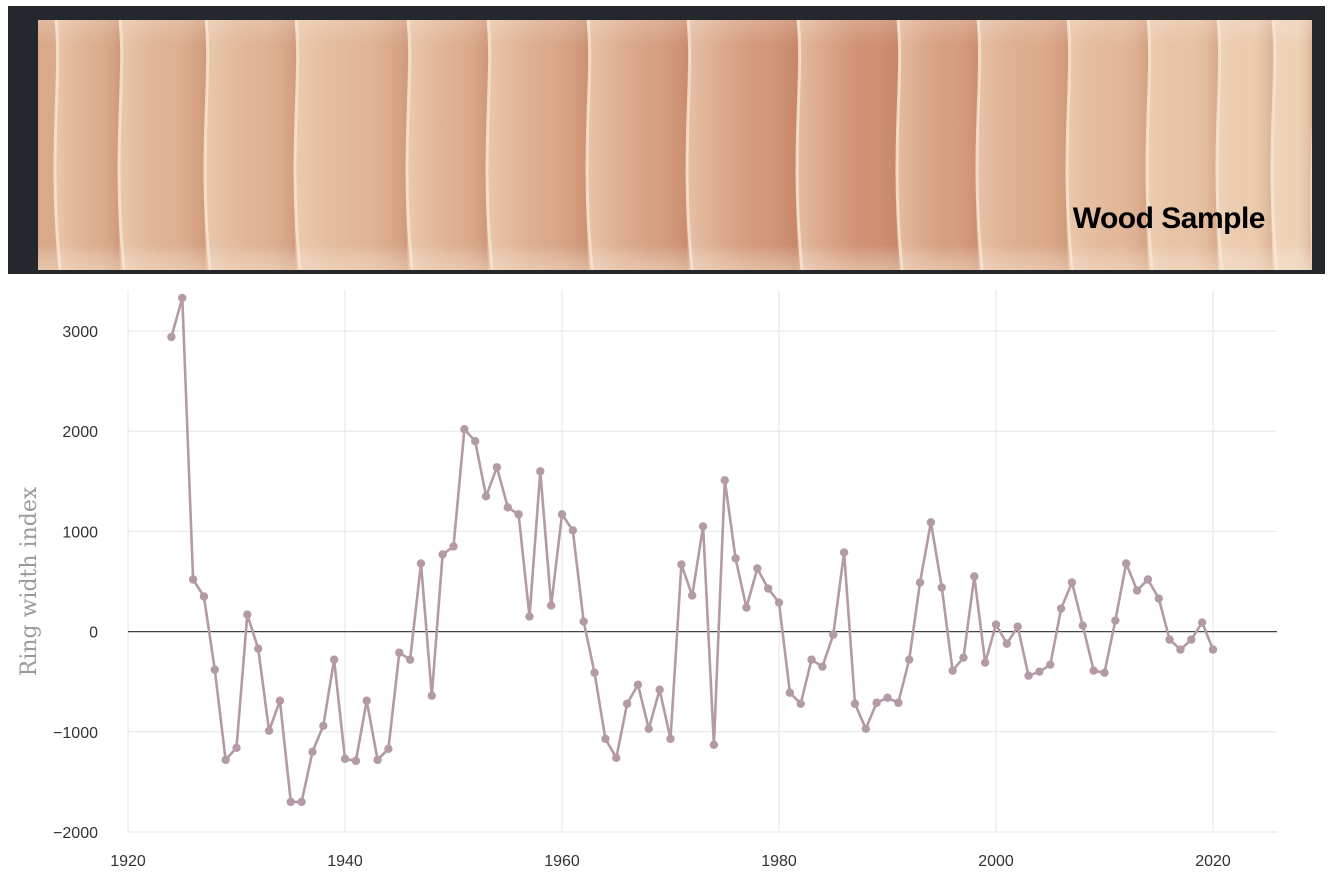 Image resolution: width=1330 pixels, height=876 pixels. Describe the element at coordinates (80, 332) in the screenshot. I see `y-tick-label: 3000` at that location.